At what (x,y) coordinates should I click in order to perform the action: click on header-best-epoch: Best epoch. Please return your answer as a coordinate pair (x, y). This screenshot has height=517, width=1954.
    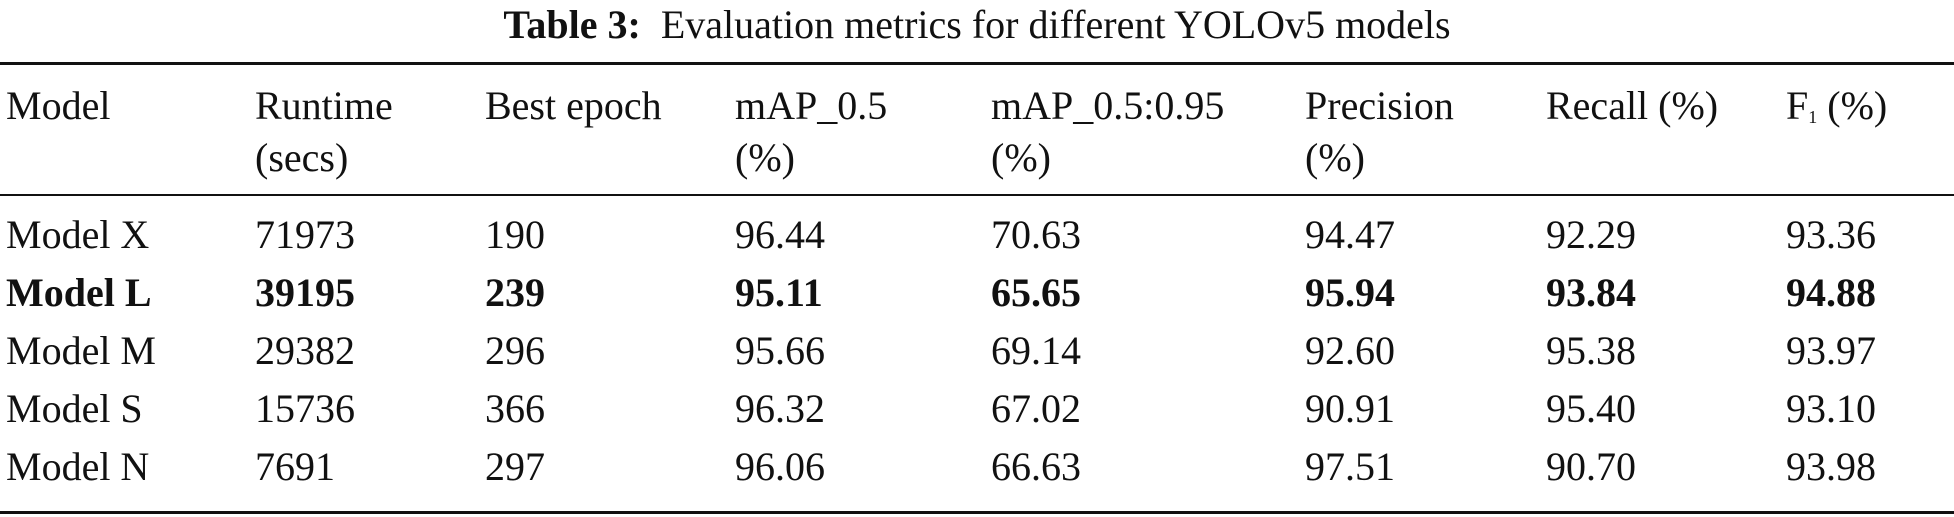
    Looking at the image, I should click on (573, 105).